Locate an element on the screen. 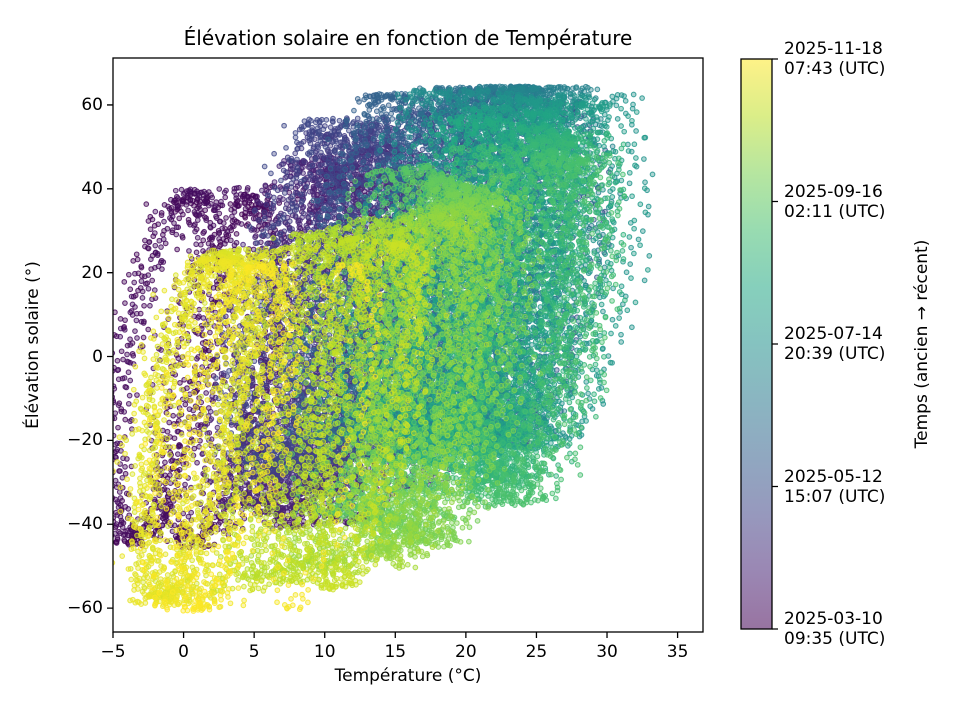  colorbar-tick-label: 2025-11-18 07:43 (UTC) is located at coordinates (835, 59).